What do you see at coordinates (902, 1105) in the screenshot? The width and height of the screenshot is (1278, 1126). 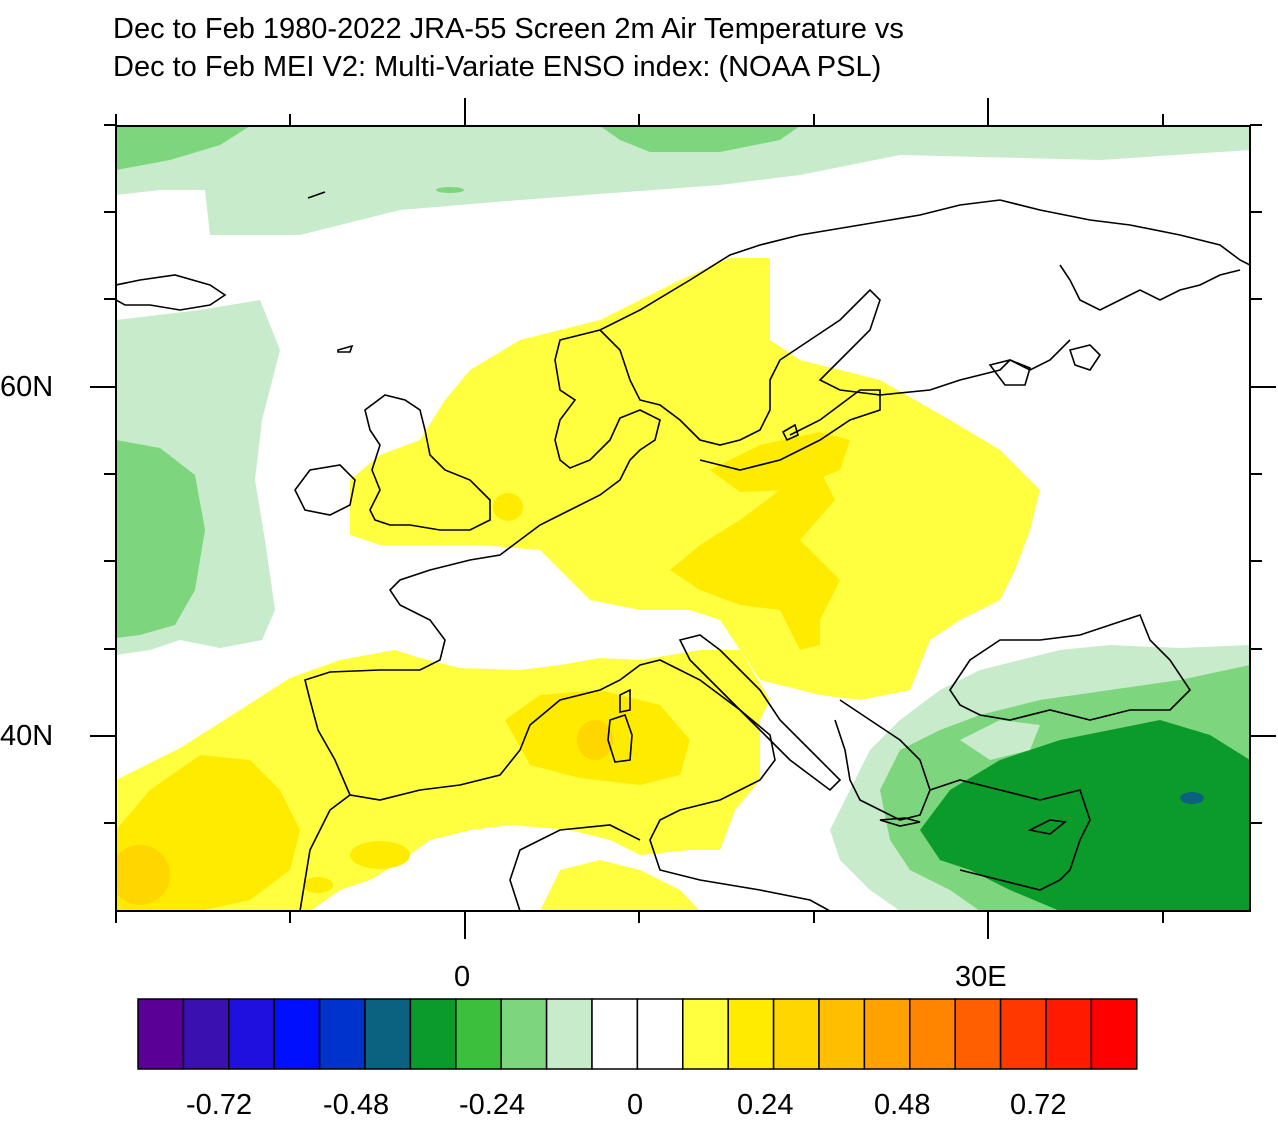 I see `colorbar-label: 0.48` at bounding box center [902, 1105].